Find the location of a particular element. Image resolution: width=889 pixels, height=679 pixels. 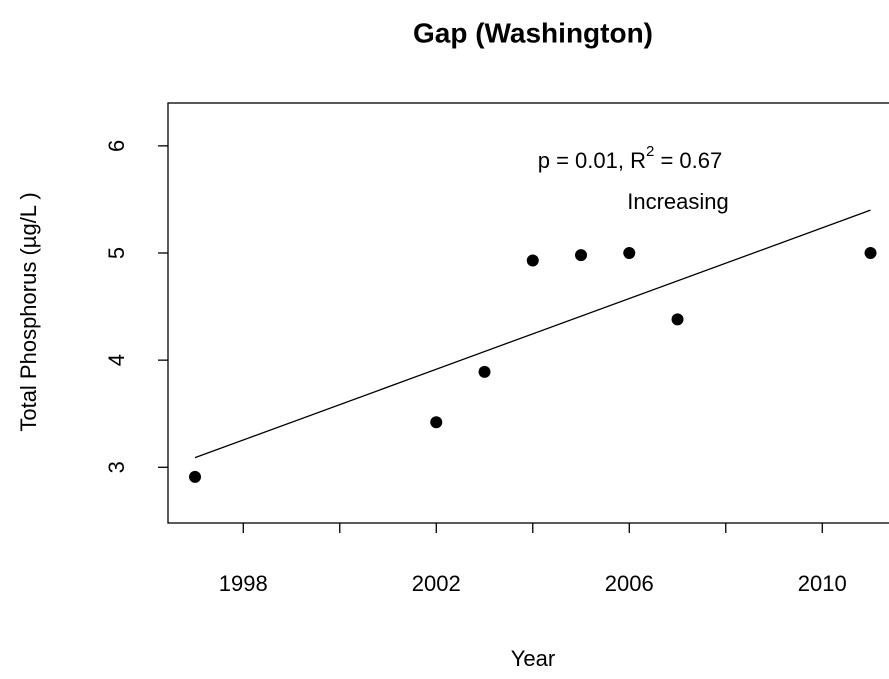

y-axis-label: Total Phosphorus (µg/L ) is located at coordinates (28, 311).